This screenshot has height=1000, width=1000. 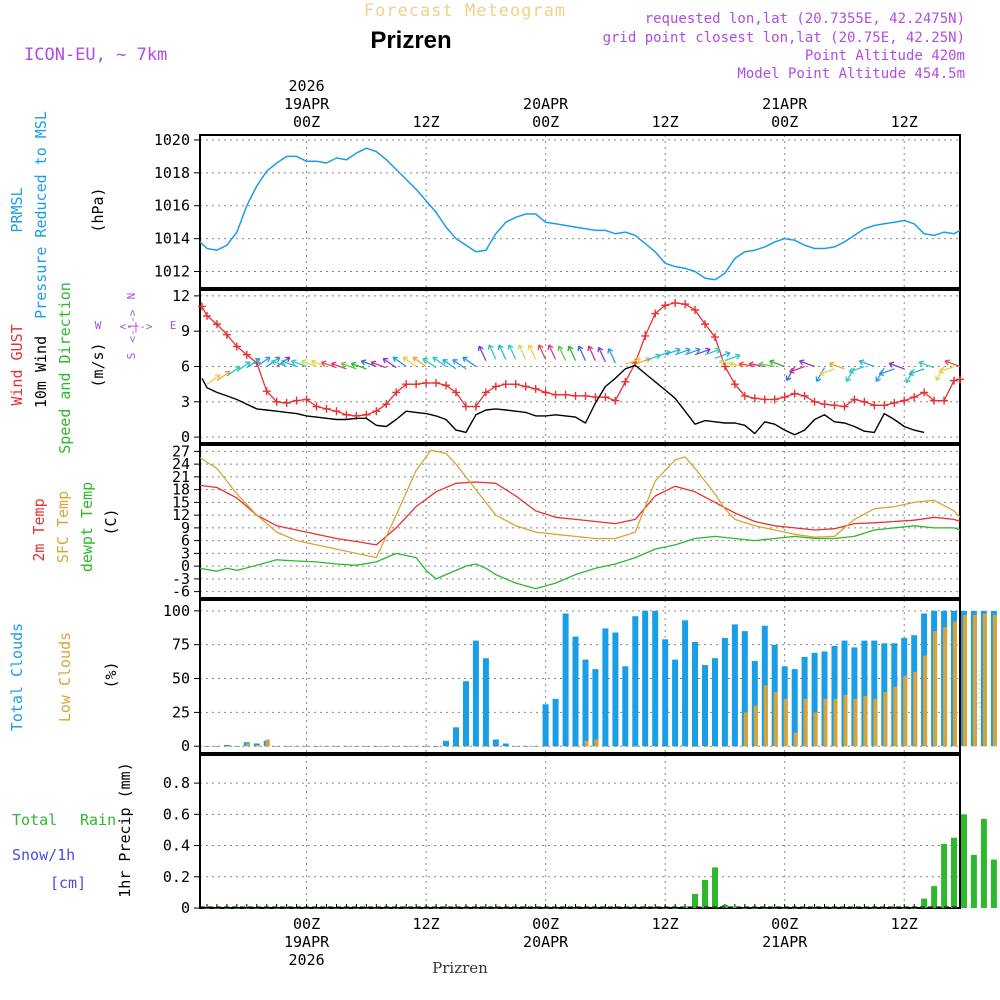 What do you see at coordinates (176, 877) in the screenshot?
I see `ytick-label: 0.2` at bounding box center [176, 877].